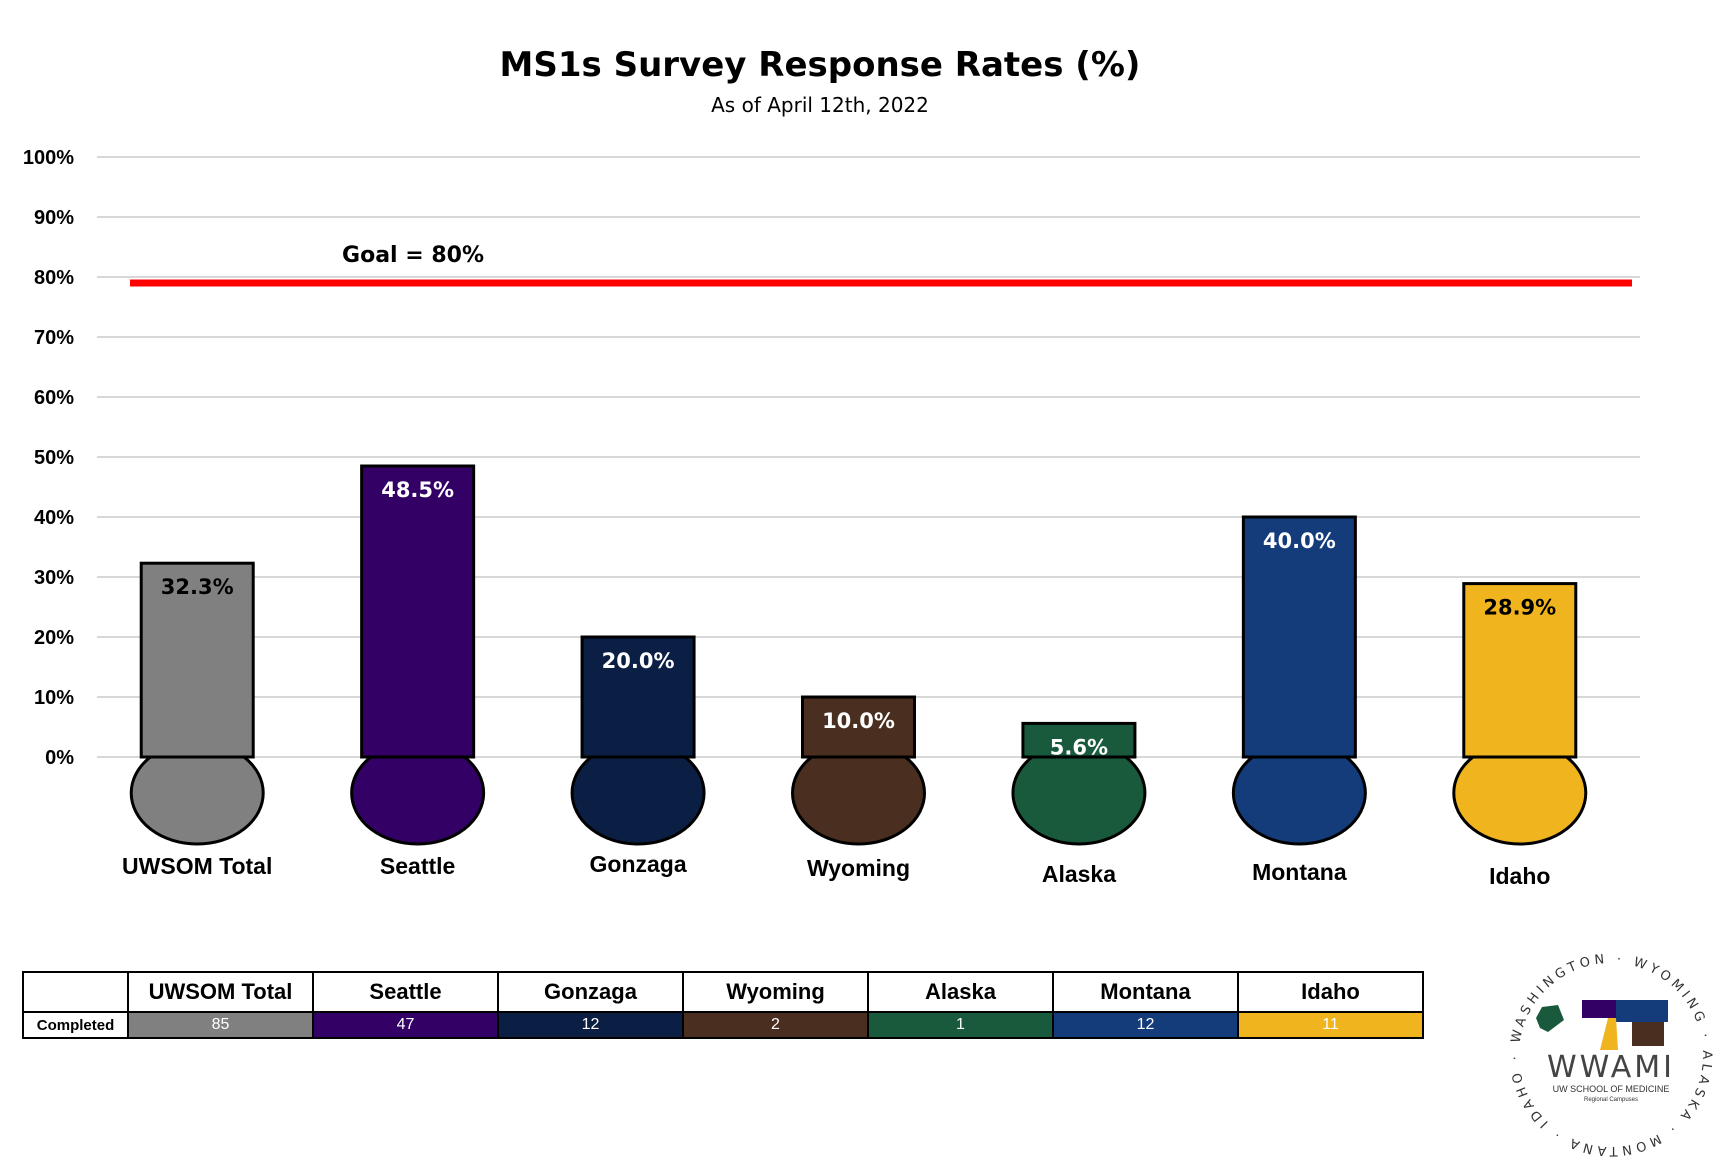 This screenshot has width=1728, height=1168. Describe the element at coordinates (197, 587) in the screenshot. I see `bar-value-label: 32.3%` at that location.